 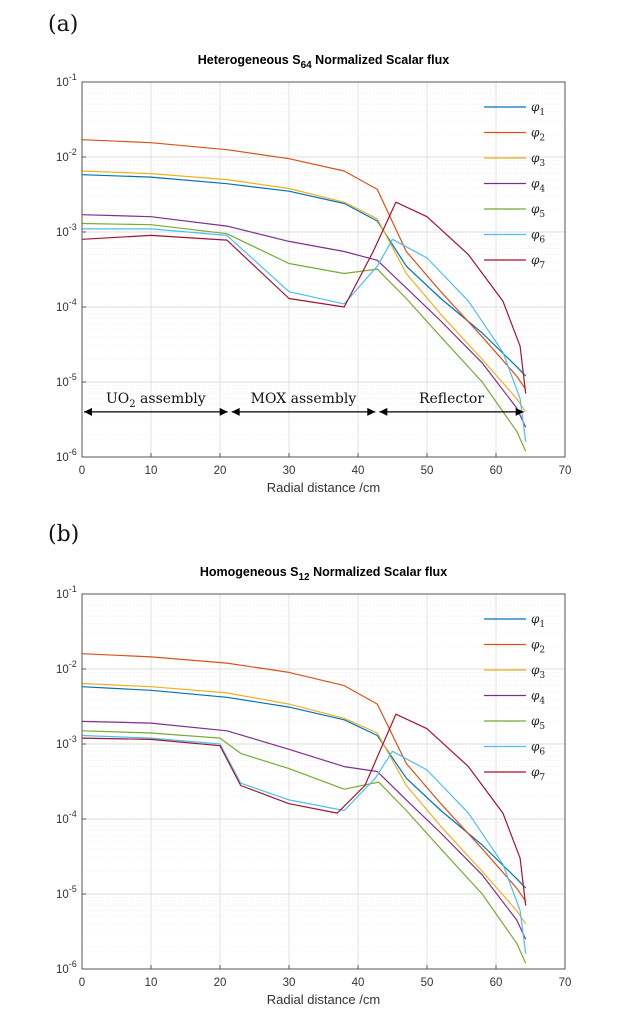 What do you see at coordinates (304, 577) in the screenshot?
I see `chart-title-subscript: 12` at bounding box center [304, 577].